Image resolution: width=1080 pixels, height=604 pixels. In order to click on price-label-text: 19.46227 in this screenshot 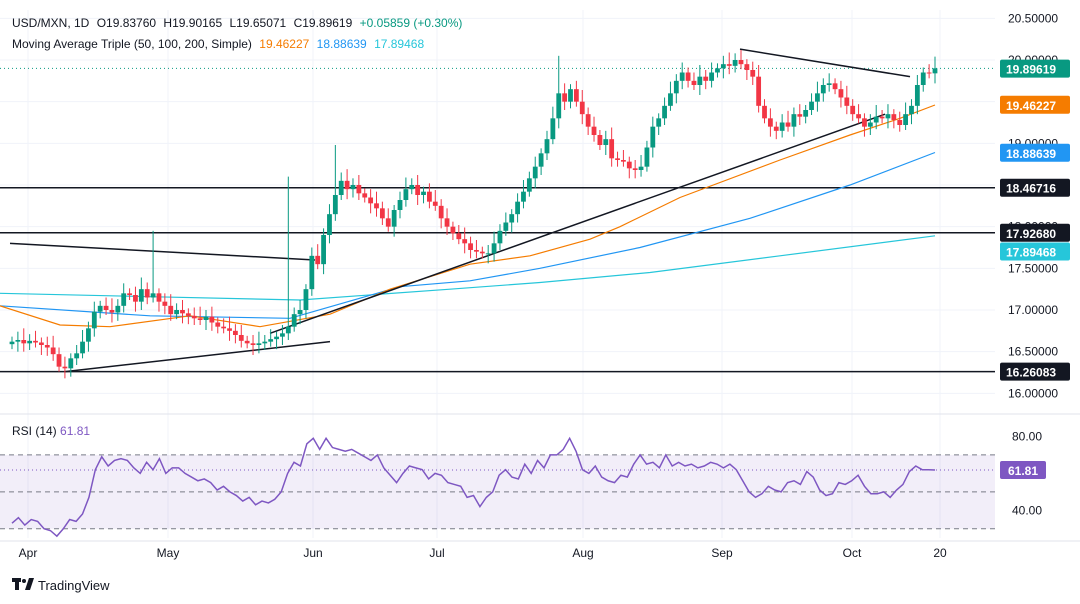, I will do `click(1031, 106)`.